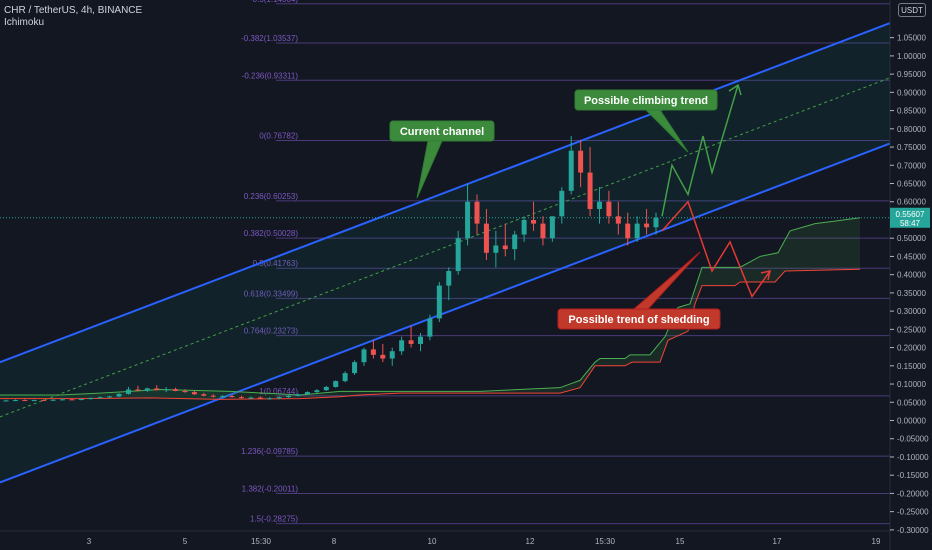 This screenshot has height=550, width=932. I want to click on y-axis-tick-label: 0.60000, so click(911, 202).